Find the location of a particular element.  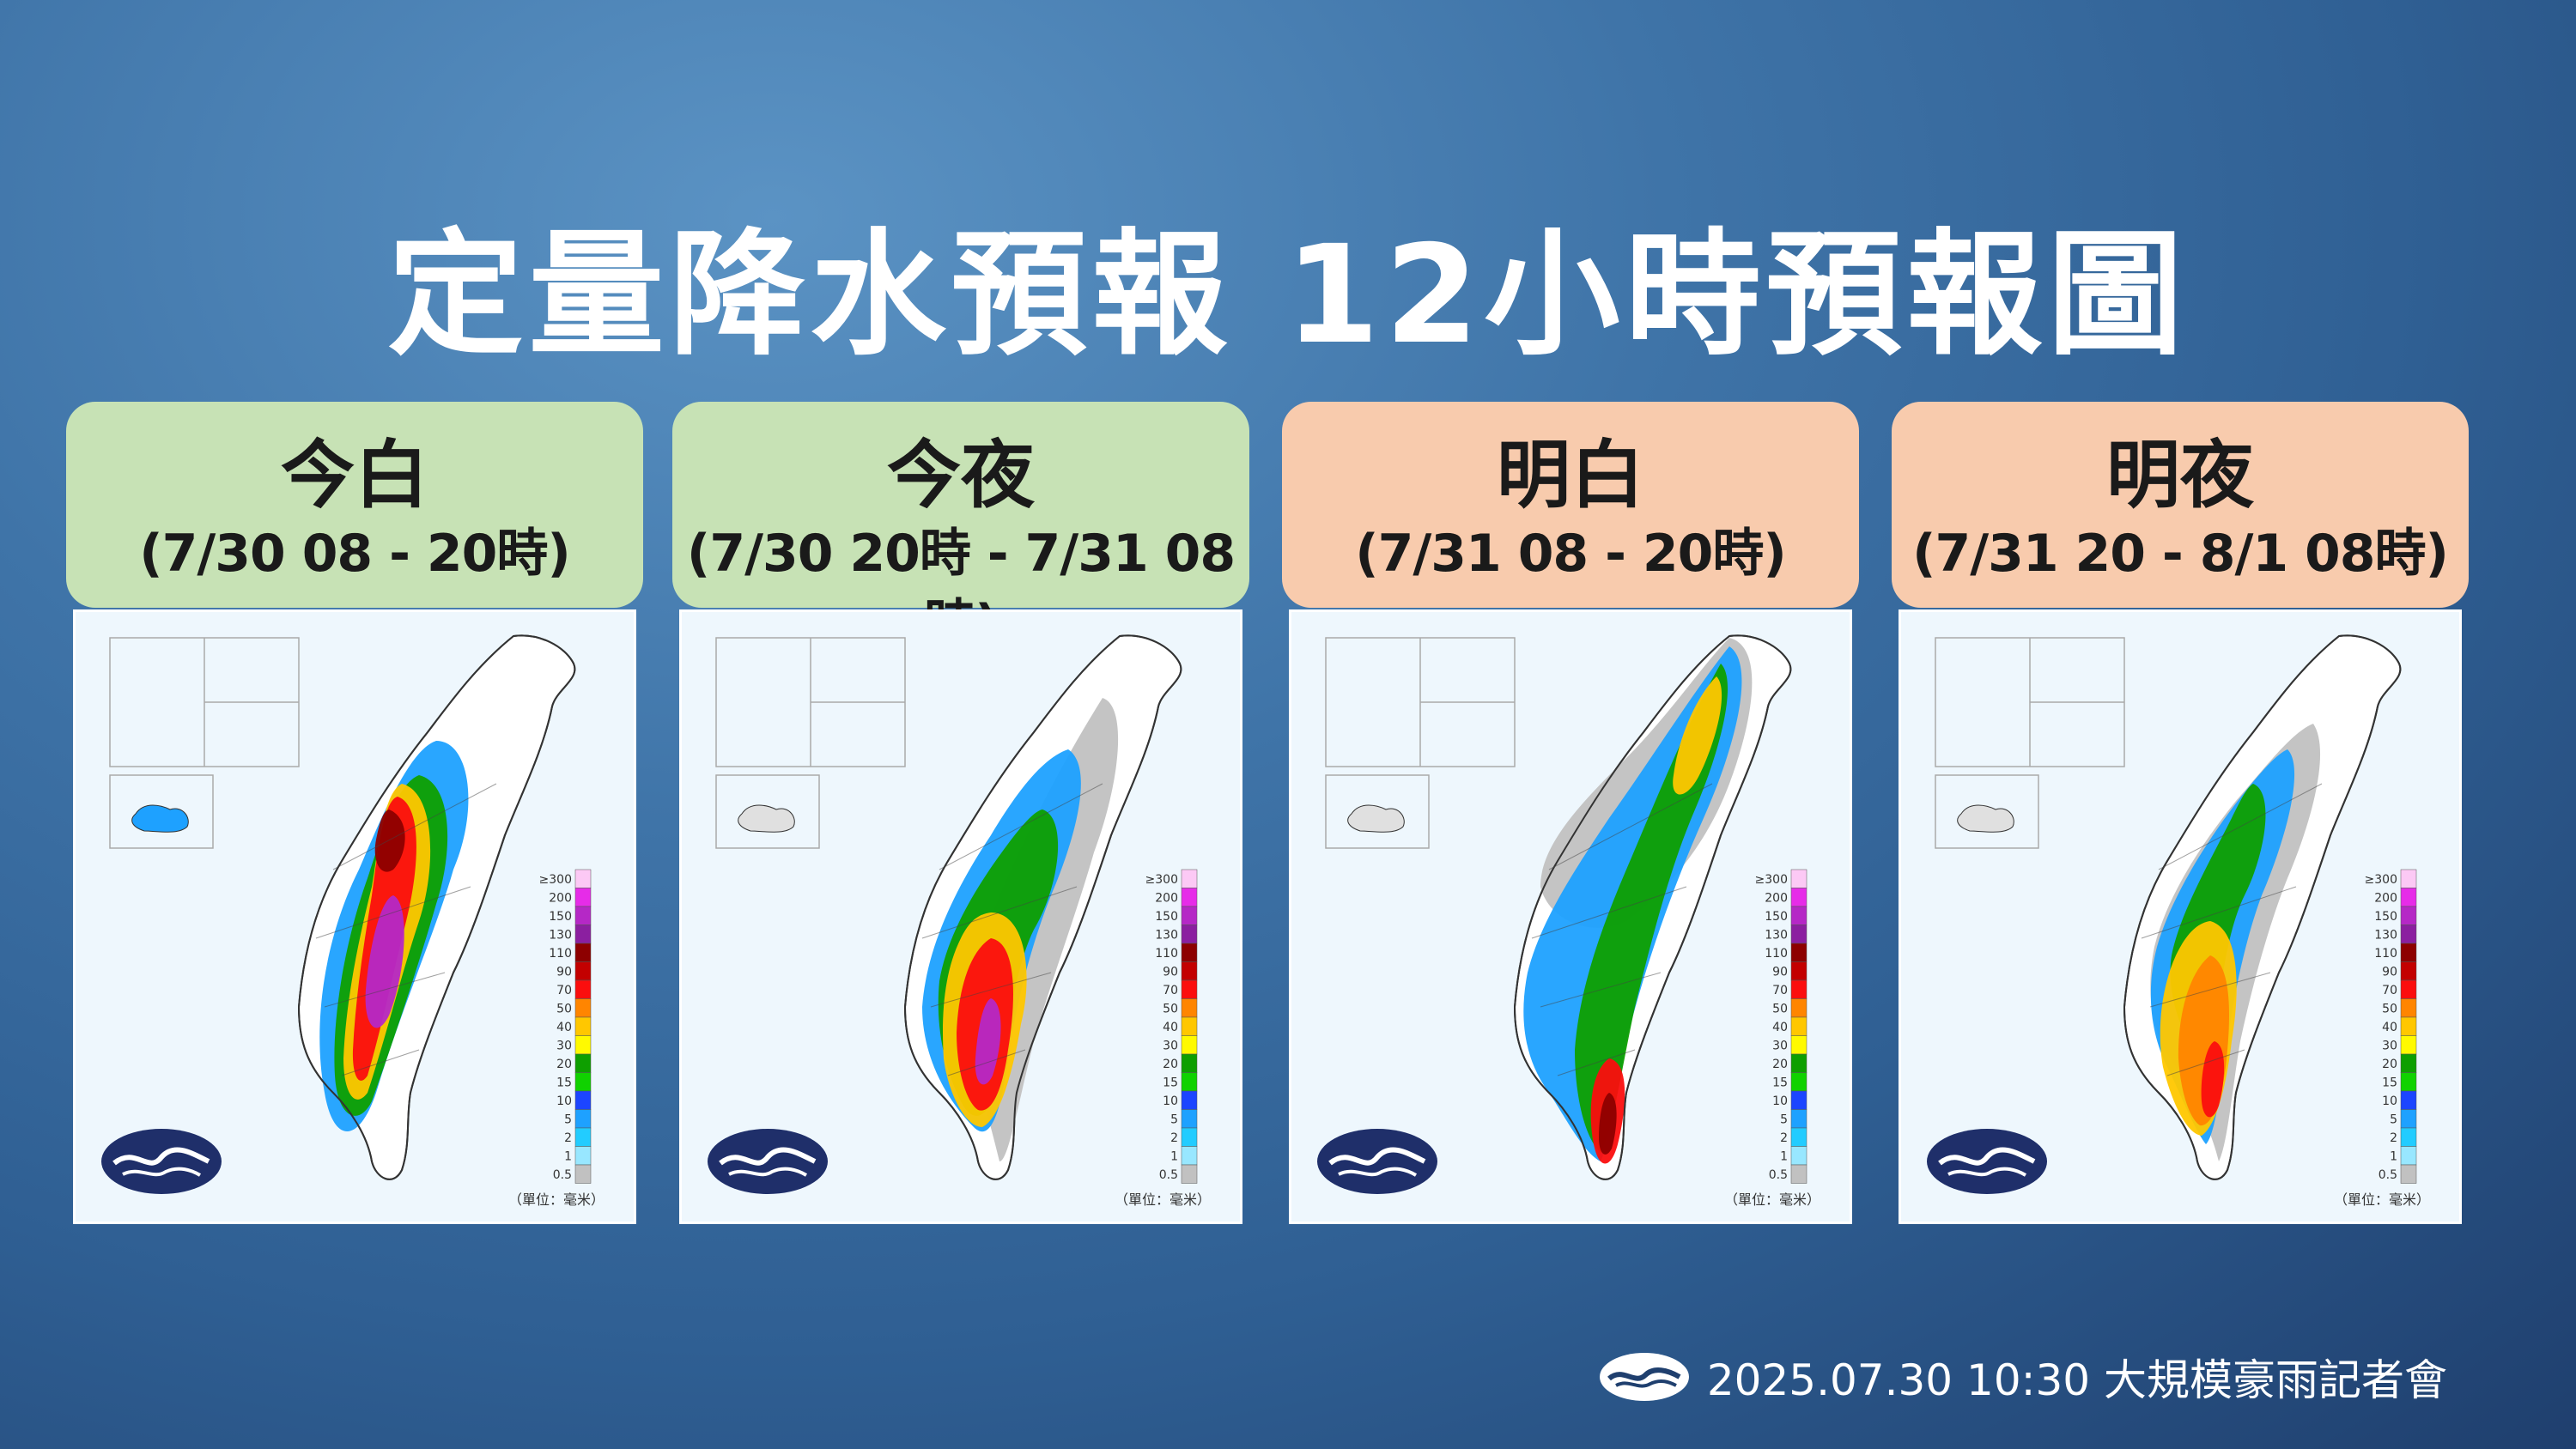

panel-header: 今夜 (7/30 20時 - 7/31 08時) is located at coordinates (961, 528).